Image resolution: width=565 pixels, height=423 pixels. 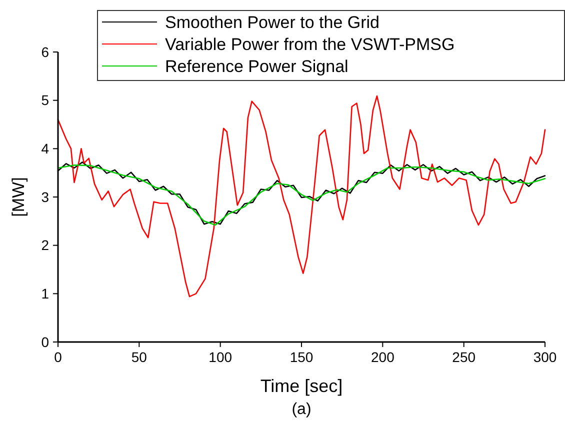 What do you see at coordinates (382, 357) in the screenshot?
I see `x-tick-label: 200` at bounding box center [382, 357].